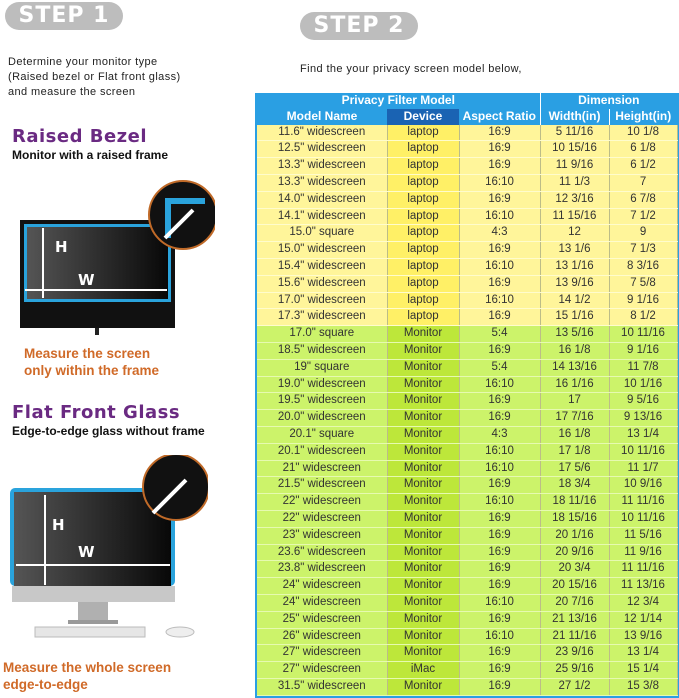 The height and width of the screenshot is (698, 679). Describe the element at coordinates (643, 586) in the screenshot. I see `height-cell: 11 13/16` at that location.